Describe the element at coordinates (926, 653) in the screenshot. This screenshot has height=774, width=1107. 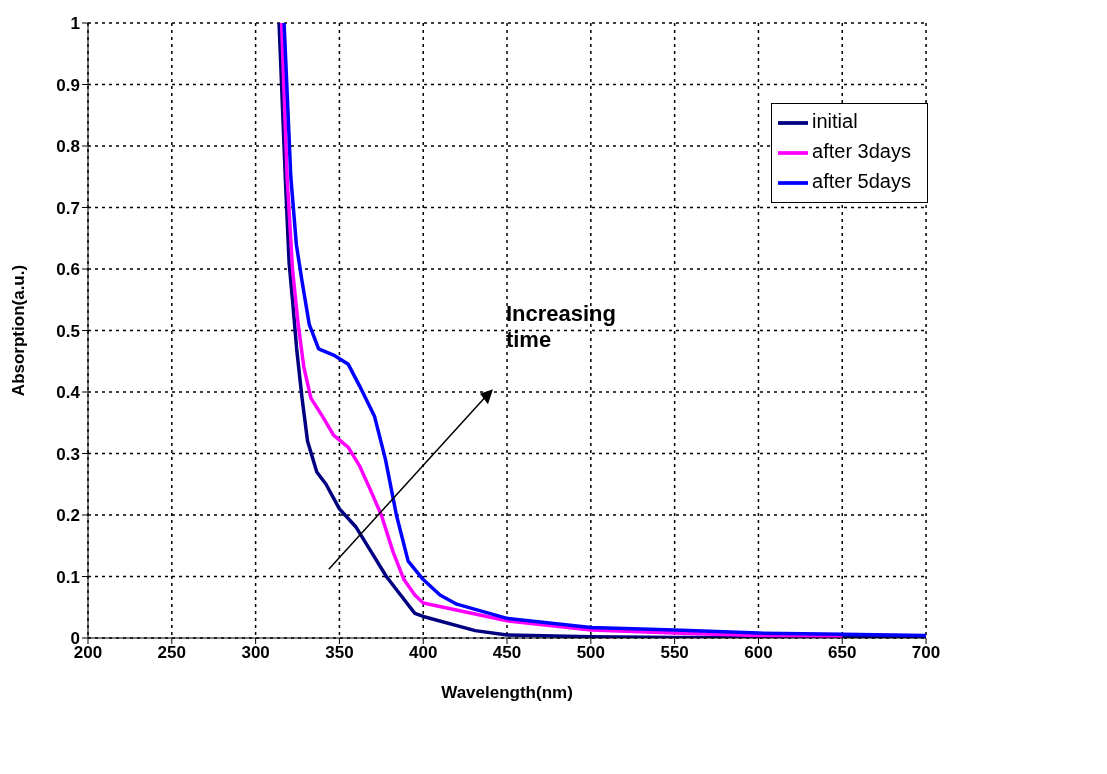
I see `x-tick-label: 700` at that location.